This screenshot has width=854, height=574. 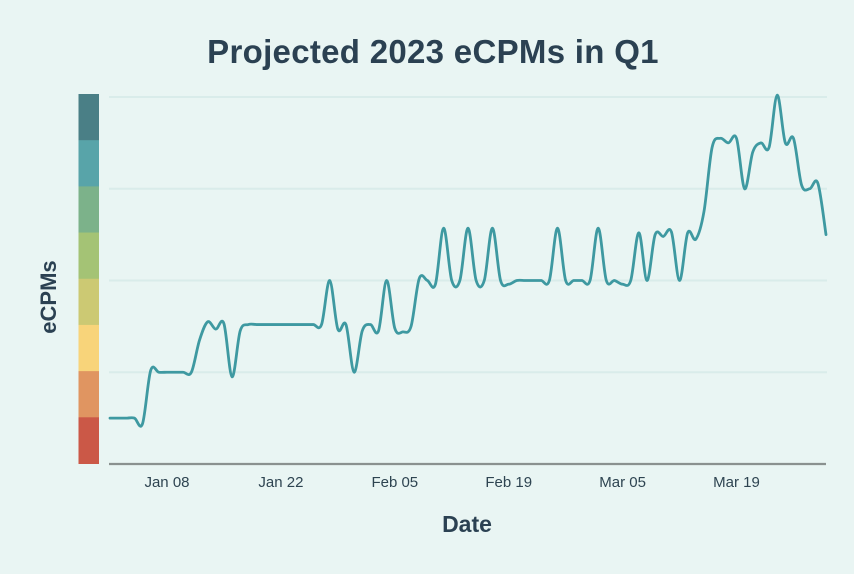 What do you see at coordinates (394, 482) in the screenshot?
I see `x-tick-label: Feb 05` at bounding box center [394, 482].